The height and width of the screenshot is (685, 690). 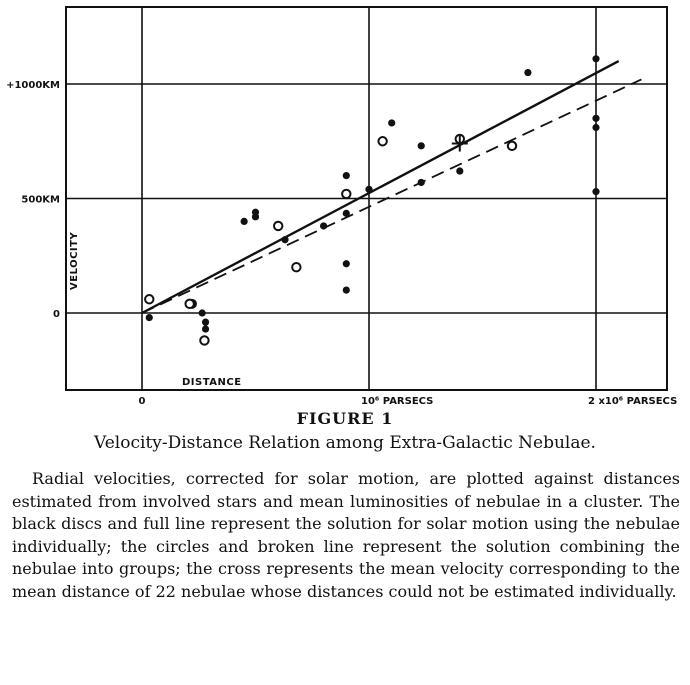 I want to click on y-tick-labels: 0 500KM +1000KM, so click(x=33, y=200).